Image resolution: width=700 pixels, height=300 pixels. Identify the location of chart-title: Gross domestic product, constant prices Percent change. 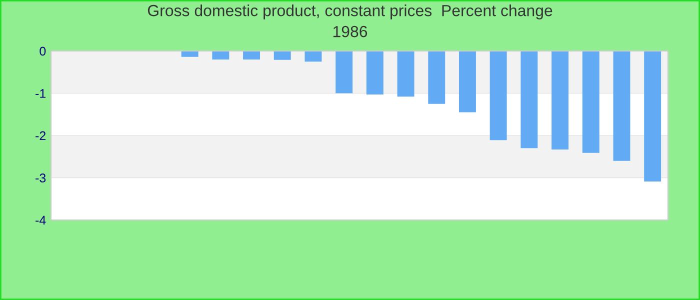
(350, 12).